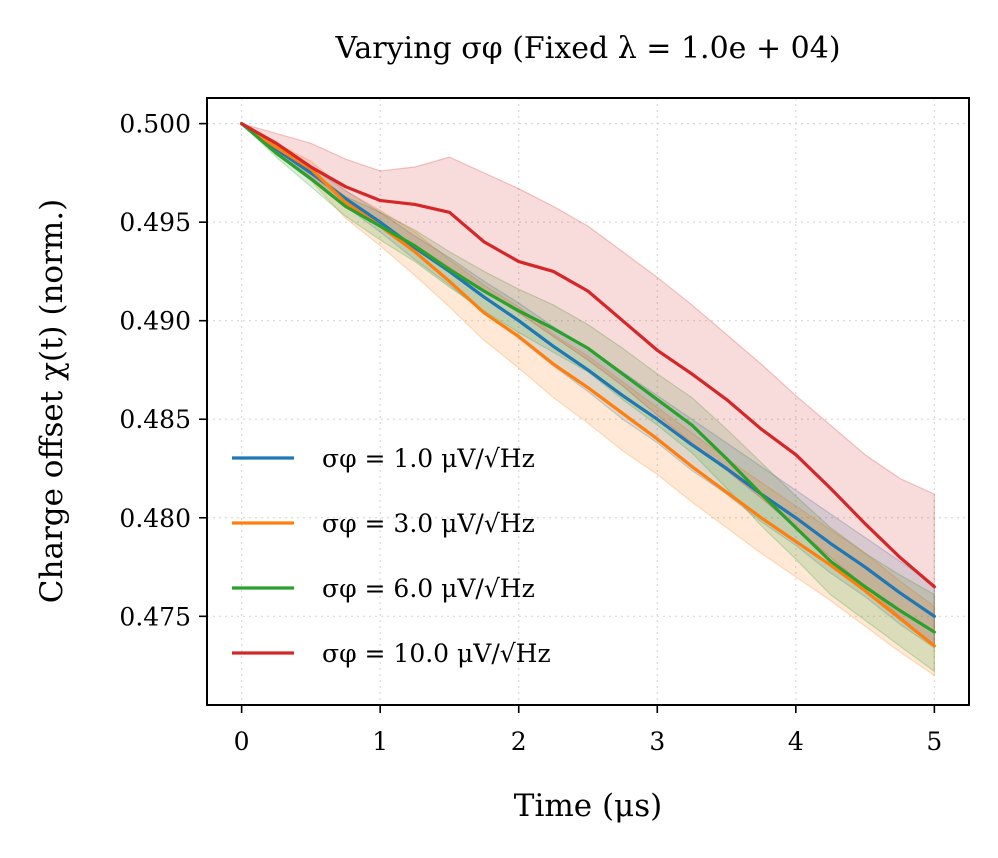  Describe the element at coordinates (587, 48) in the screenshot. I see `chart-title: Varying σφ (Fixed λ = 1.0e + 04)` at that location.